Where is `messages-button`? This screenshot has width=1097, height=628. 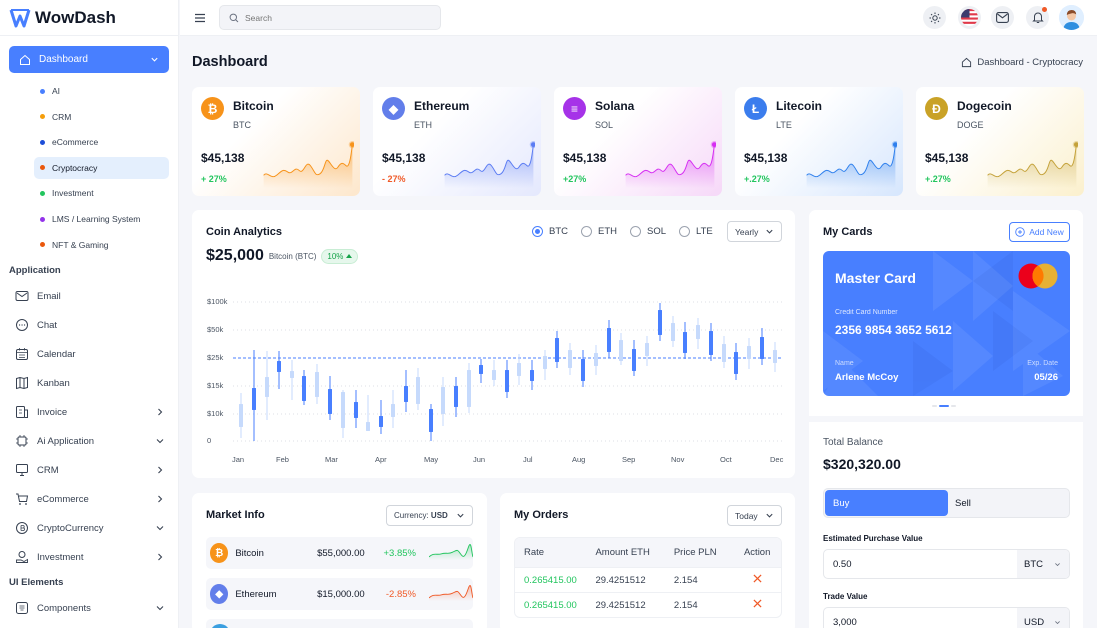
messages-button is located at coordinates (1002, 17).